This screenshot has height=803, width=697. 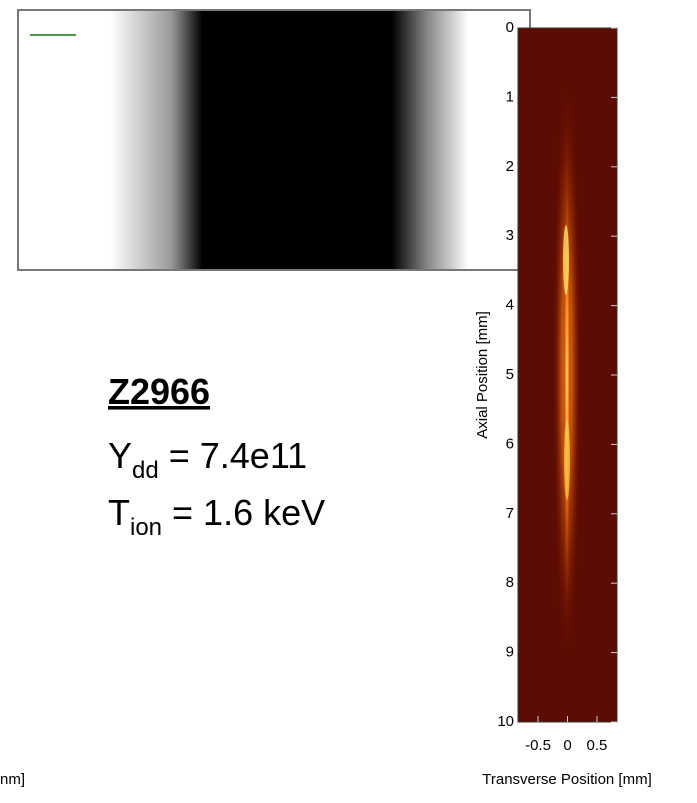 What do you see at coordinates (233, 455) in the screenshot?
I see `yield-value: = 7.4e11` at bounding box center [233, 455].